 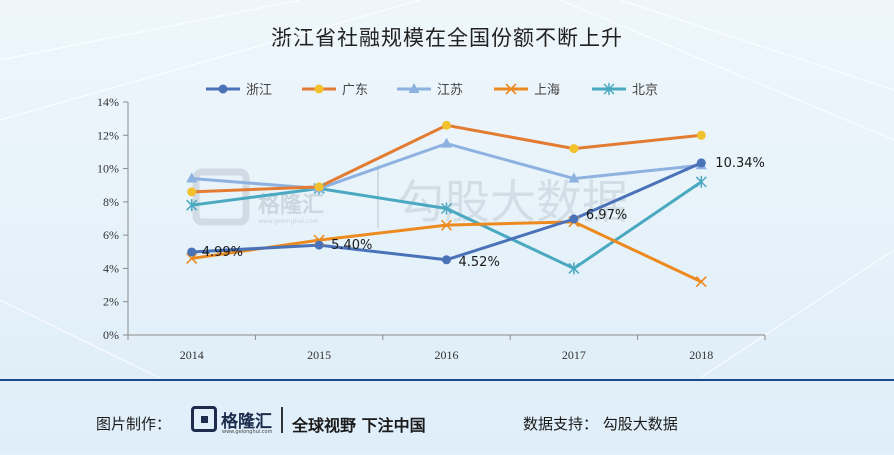 I want to click on watermark-url: www.gelonghui.com, so click(x=288, y=221).